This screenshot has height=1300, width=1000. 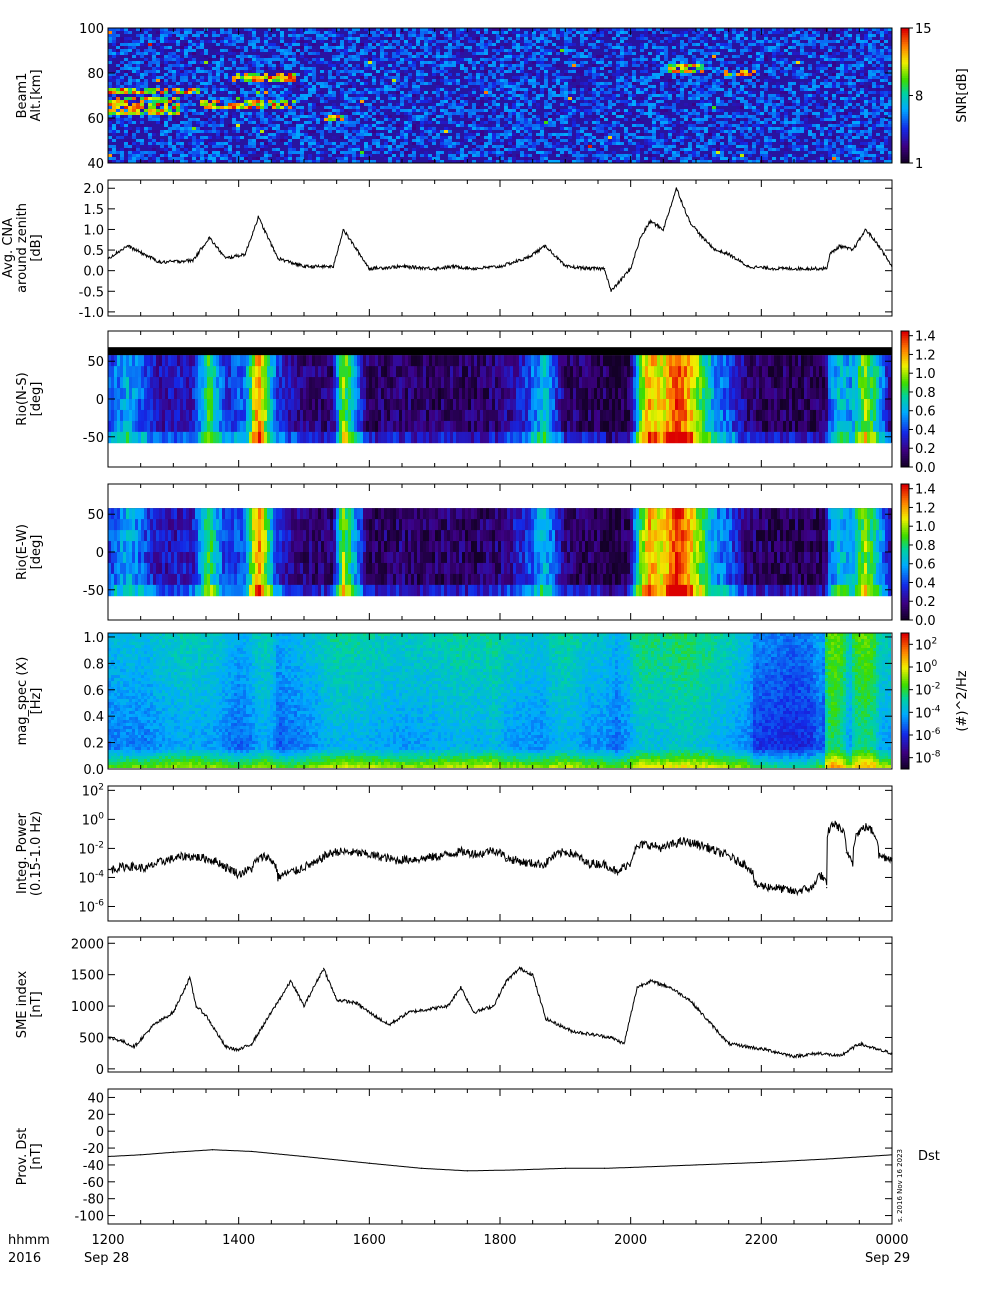 What do you see at coordinates (925, 393) in the screenshot?
I see `rio-ns-colorbar-tick: 0.8` at bounding box center [925, 393].